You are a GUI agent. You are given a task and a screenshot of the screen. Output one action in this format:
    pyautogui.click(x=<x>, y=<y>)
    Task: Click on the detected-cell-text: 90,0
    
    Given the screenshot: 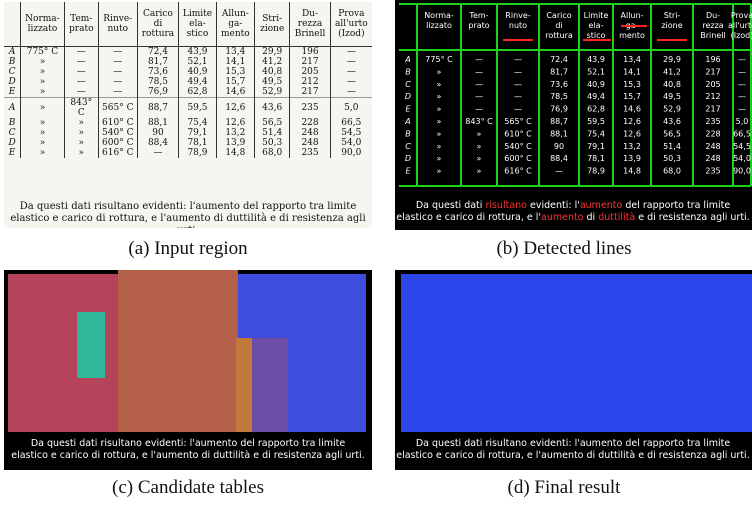 What is the action you would take?
    pyautogui.click(x=742, y=171)
    